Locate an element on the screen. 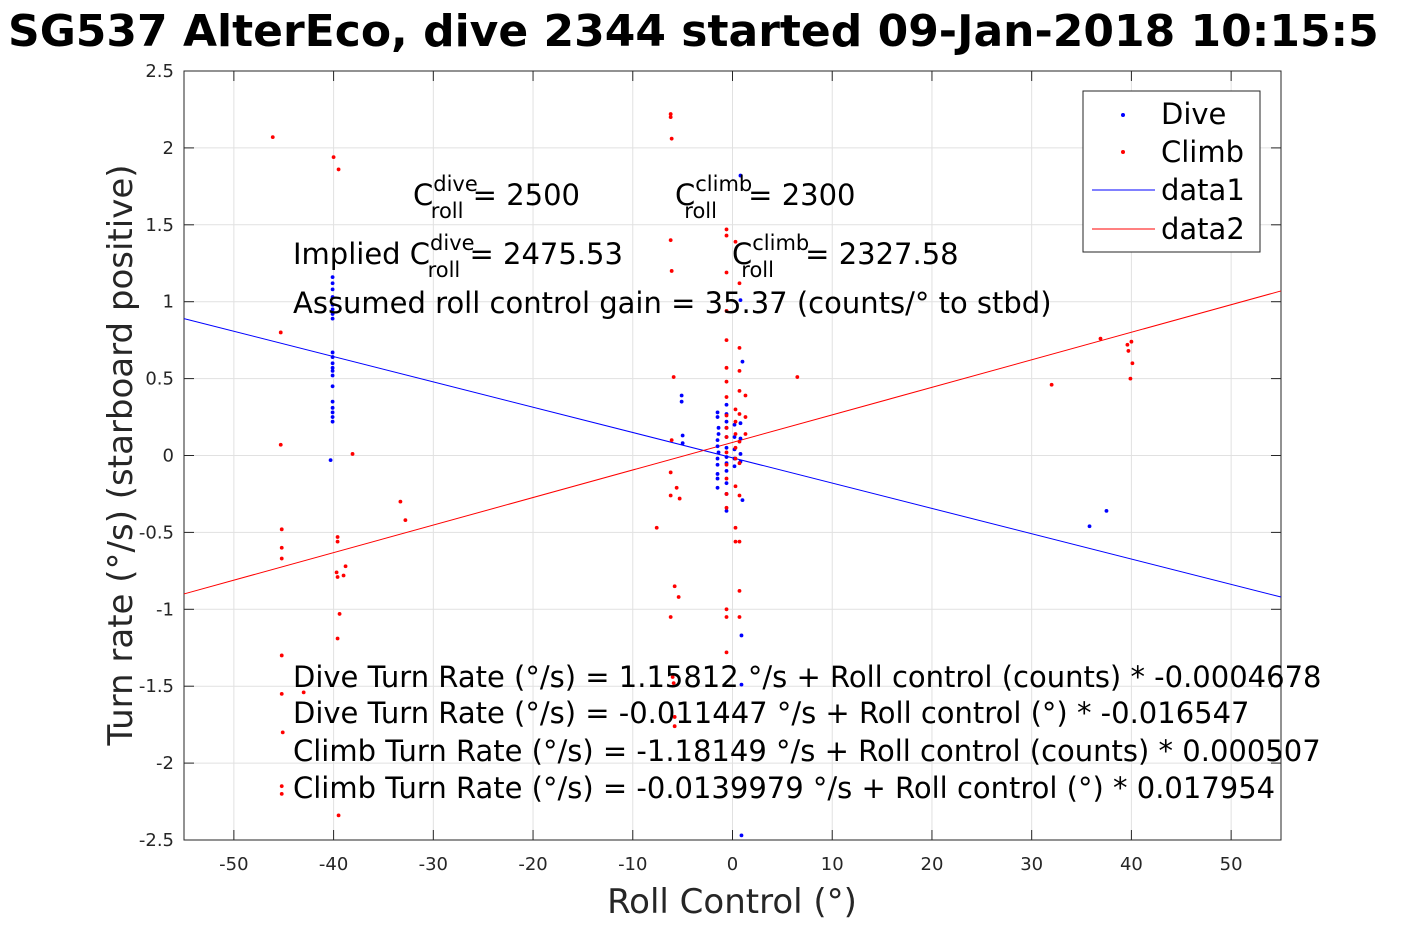 Image resolution: width=1417 pixels, height=945 pixels. y-tick-label: -1 is located at coordinates (165, 609).